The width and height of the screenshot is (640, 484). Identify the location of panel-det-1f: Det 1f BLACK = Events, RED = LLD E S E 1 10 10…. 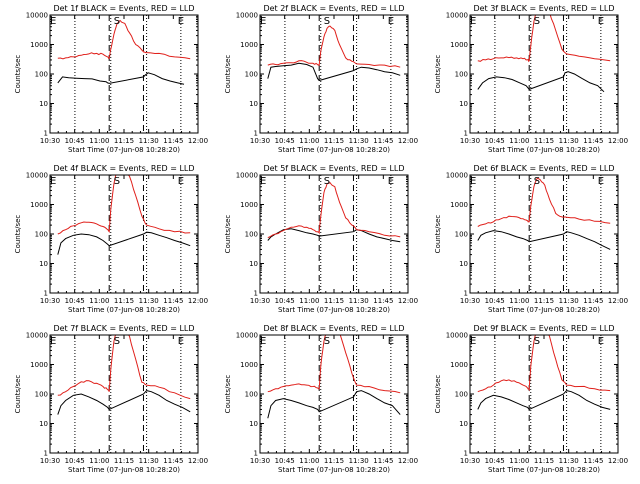
(111, 79).